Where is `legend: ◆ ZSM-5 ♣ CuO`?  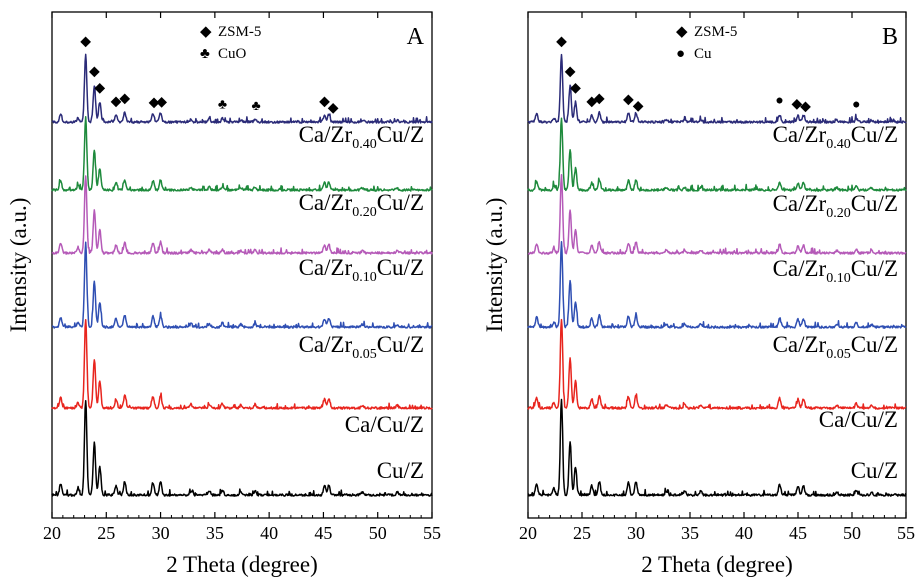 legend: ◆ ZSM-5 ♣ CuO is located at coordinates (230, 43).